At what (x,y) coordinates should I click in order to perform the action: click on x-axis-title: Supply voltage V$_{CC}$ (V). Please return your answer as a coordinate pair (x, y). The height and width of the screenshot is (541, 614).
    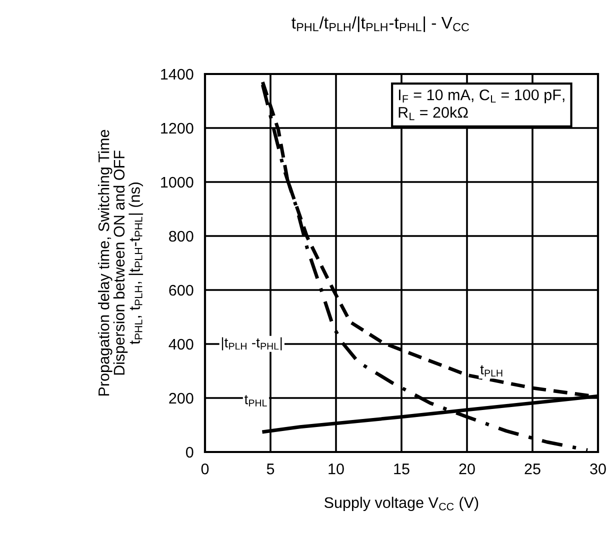
    Looking at the image, I should click on (401, 504).